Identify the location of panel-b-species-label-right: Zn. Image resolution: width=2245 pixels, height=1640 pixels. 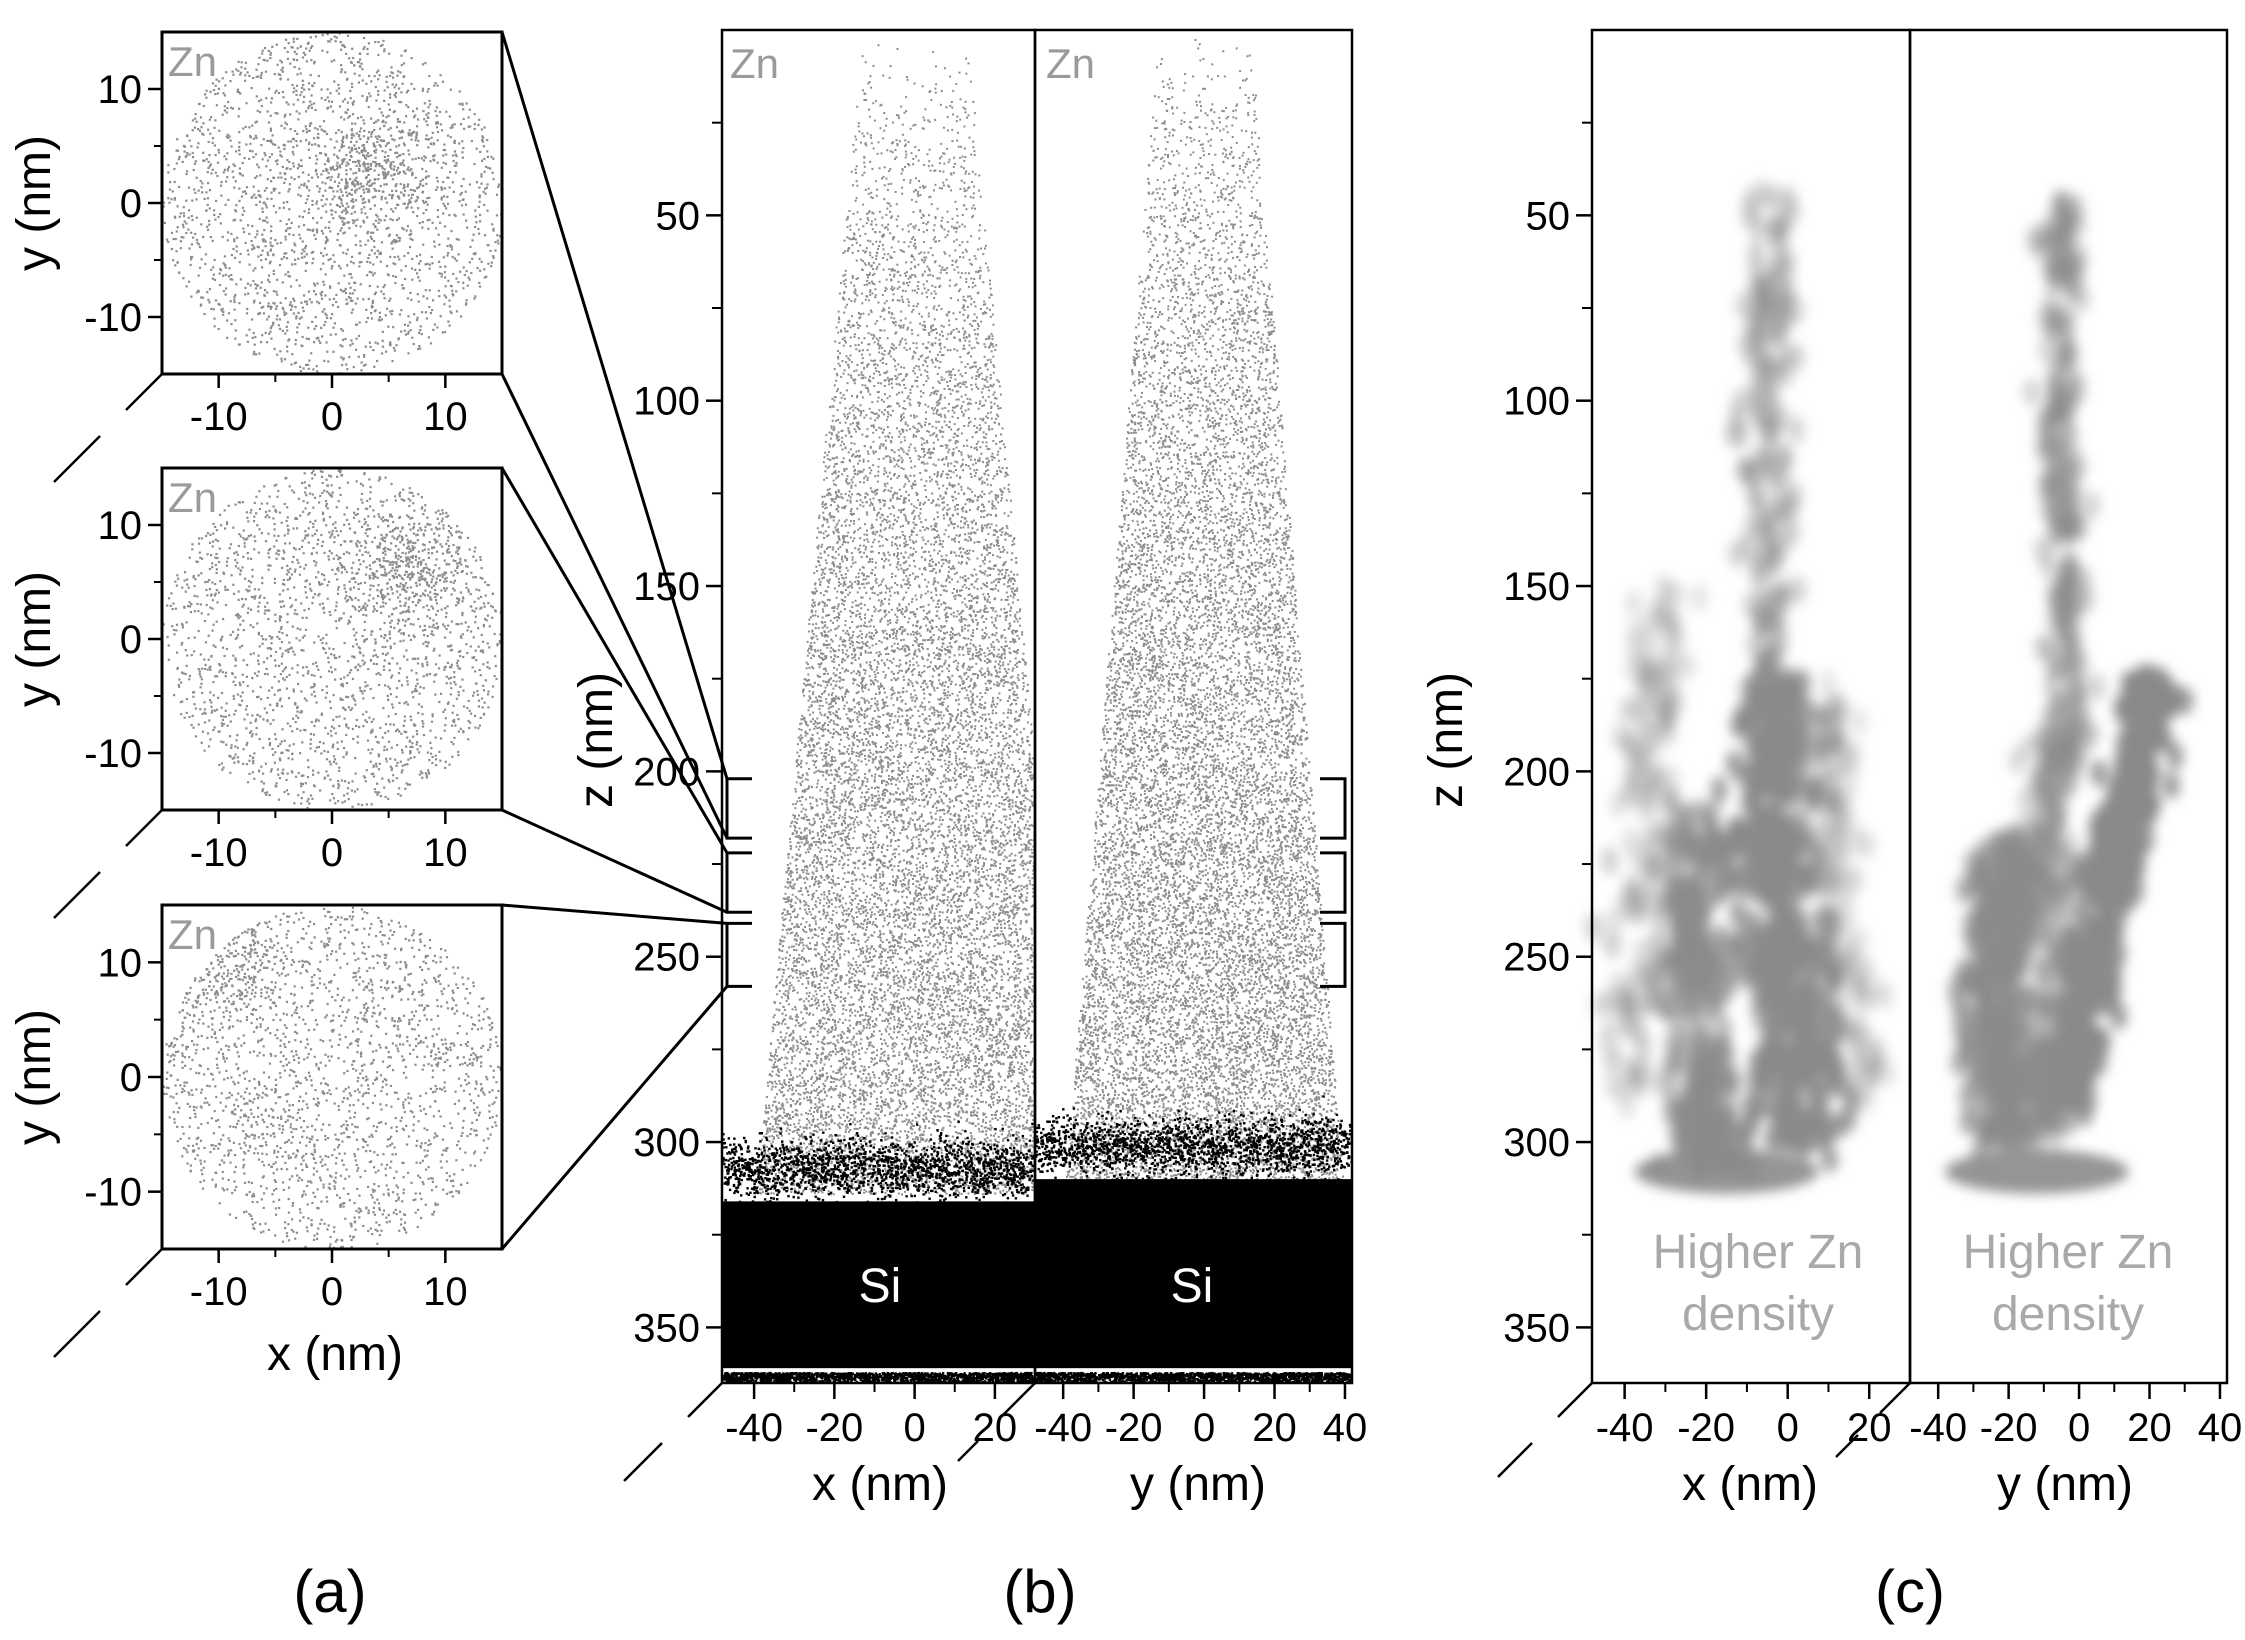
(1070, 63).